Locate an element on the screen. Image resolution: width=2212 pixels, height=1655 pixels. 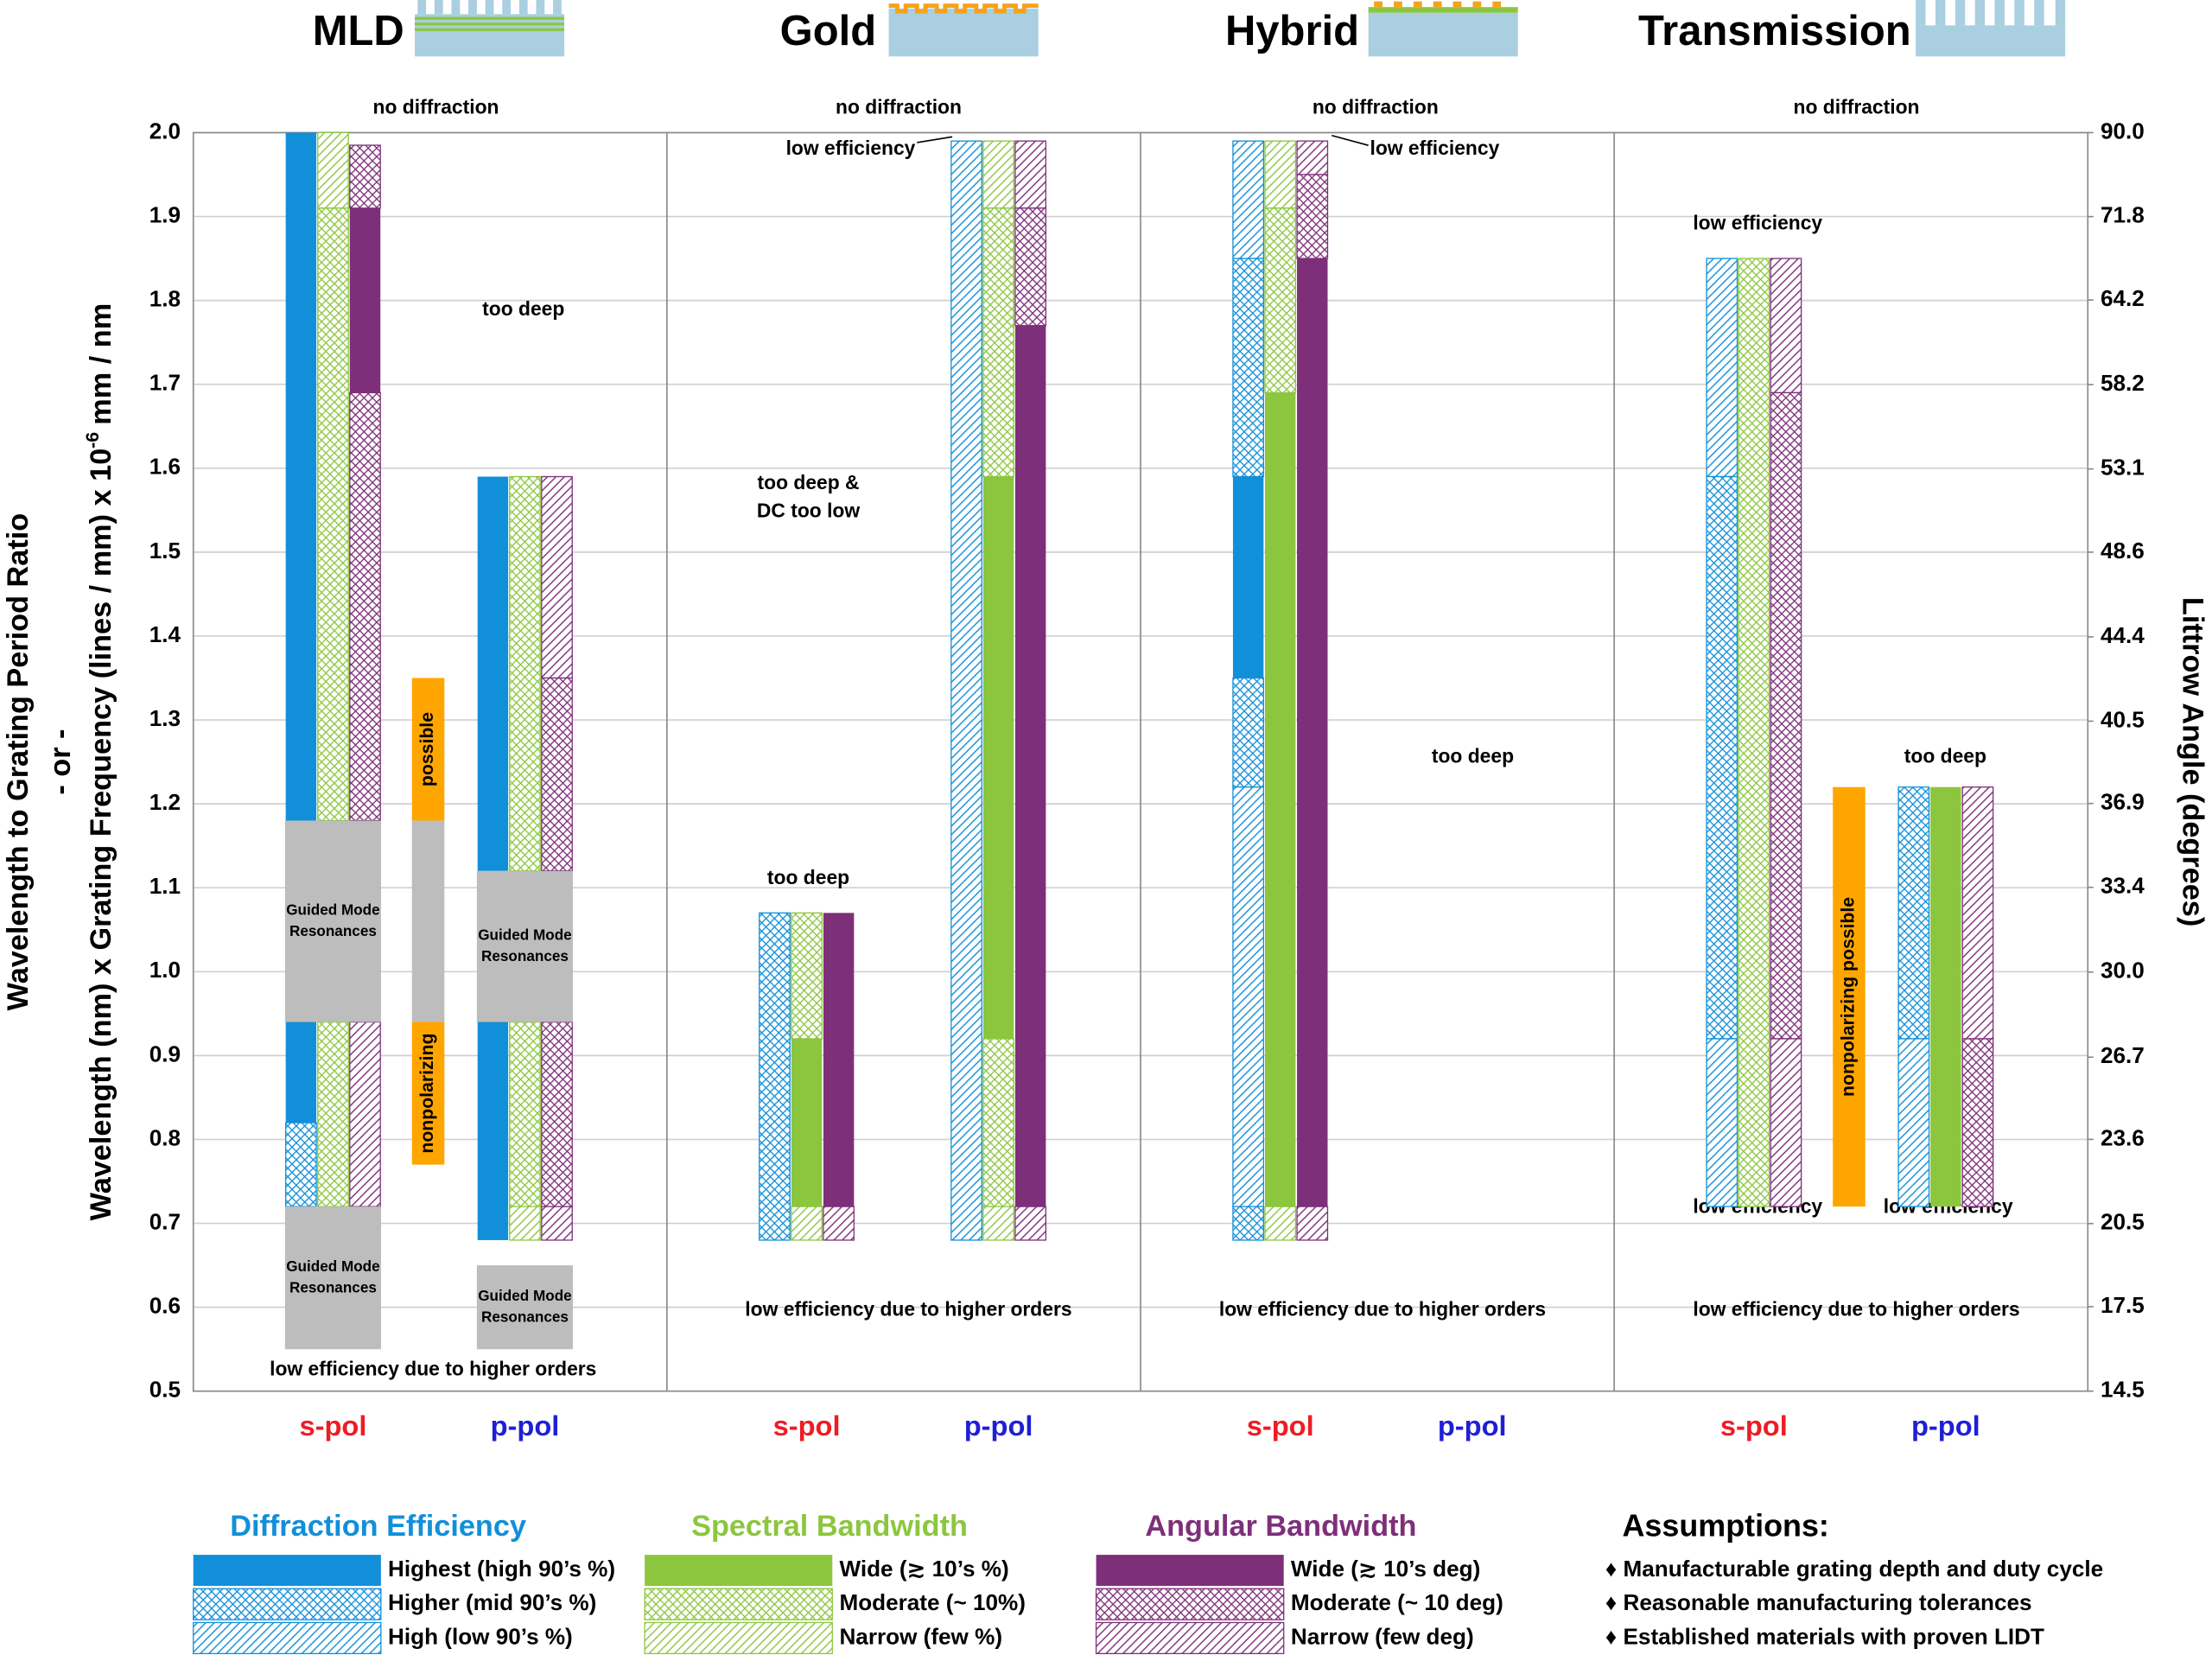
legend-label: Moderate (~ 10 deg) is located at coordinates (1397, 1602).